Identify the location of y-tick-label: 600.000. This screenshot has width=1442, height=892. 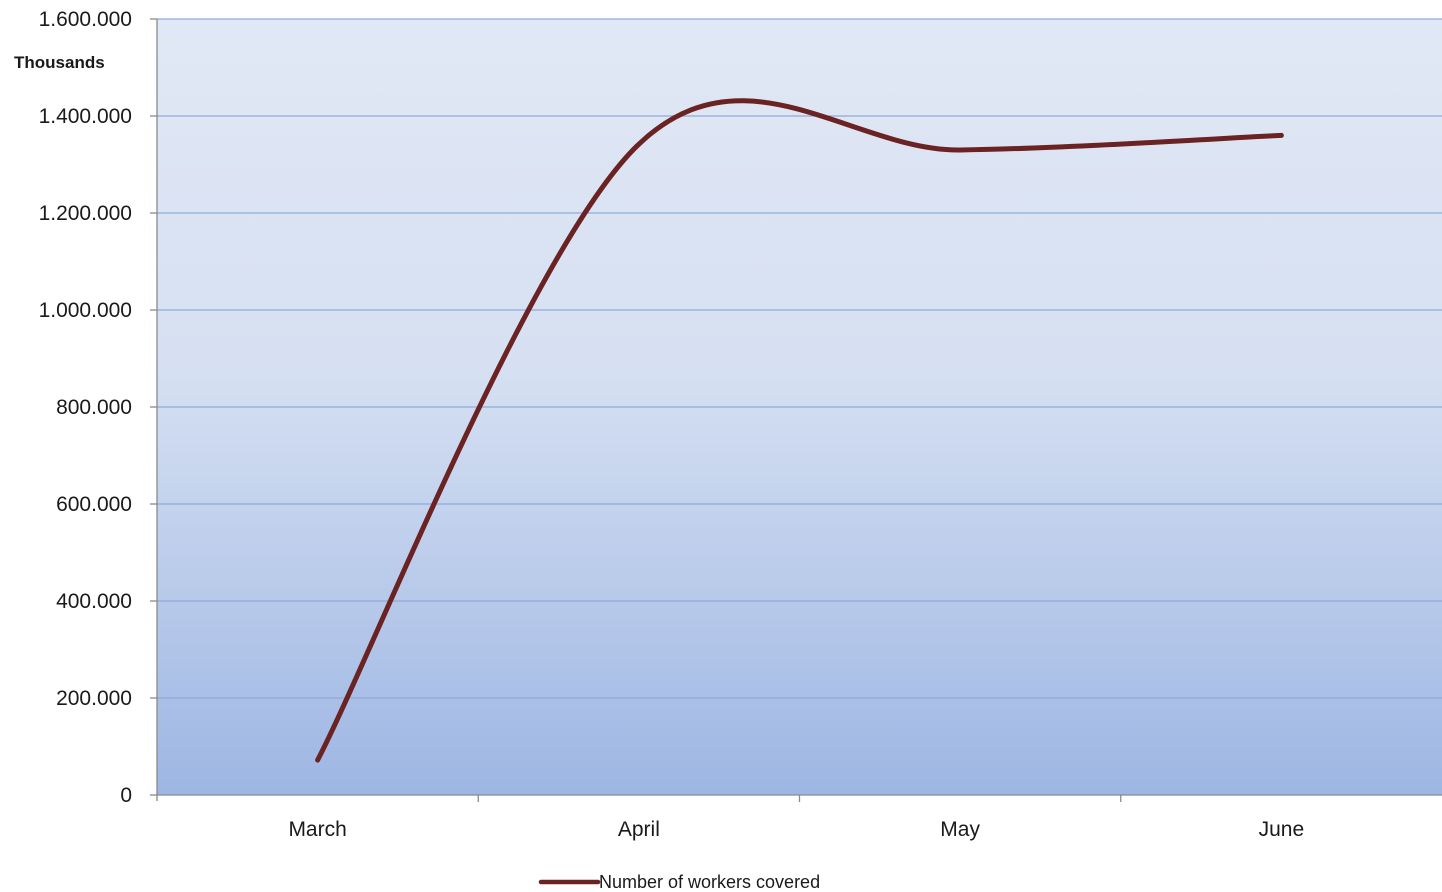
(94, 504).